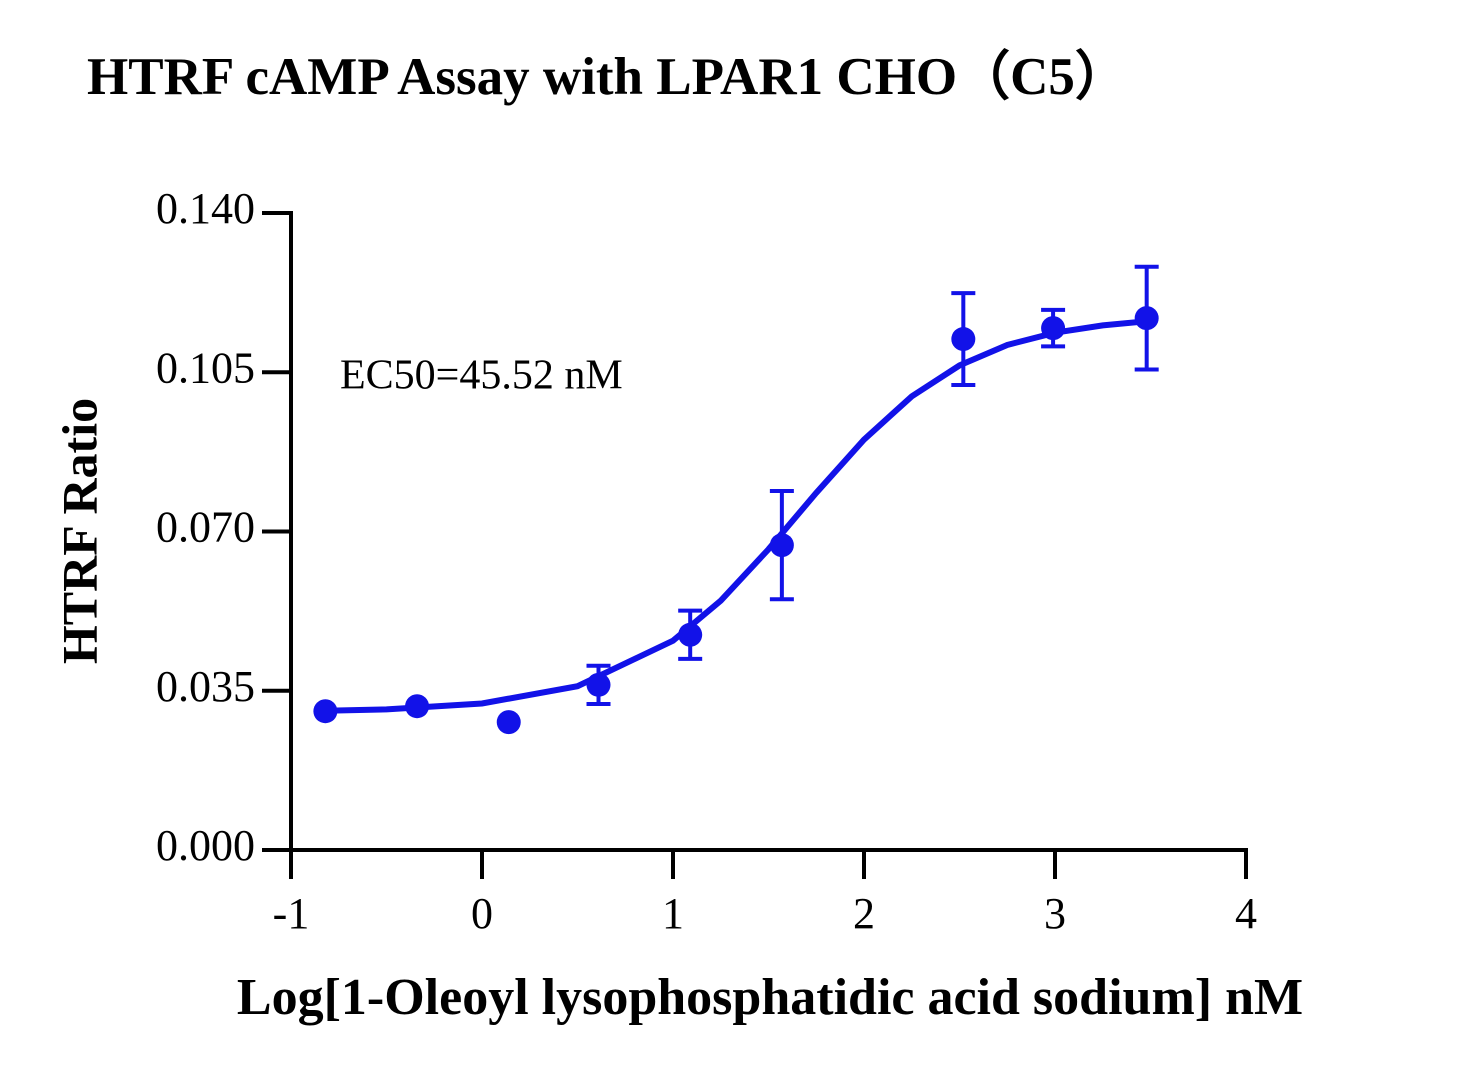 This screenshot has height=1080, width=1457. Describe the element at coordinates (673, 913) in the screenshot. I see `x-tick-label: 1` at that location.